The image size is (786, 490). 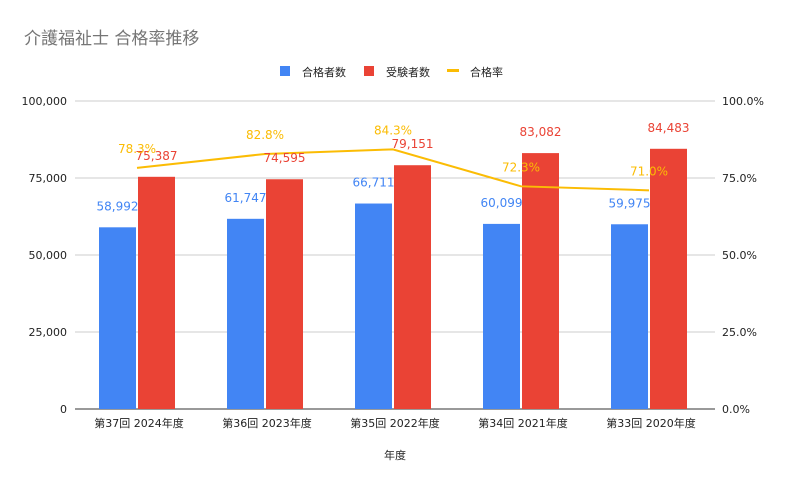 What do you see at coordinates (111, 39) in the screenshot?
I see `chart-title: 介護福祉士 合格率推移` at bounding box center [111, 39].